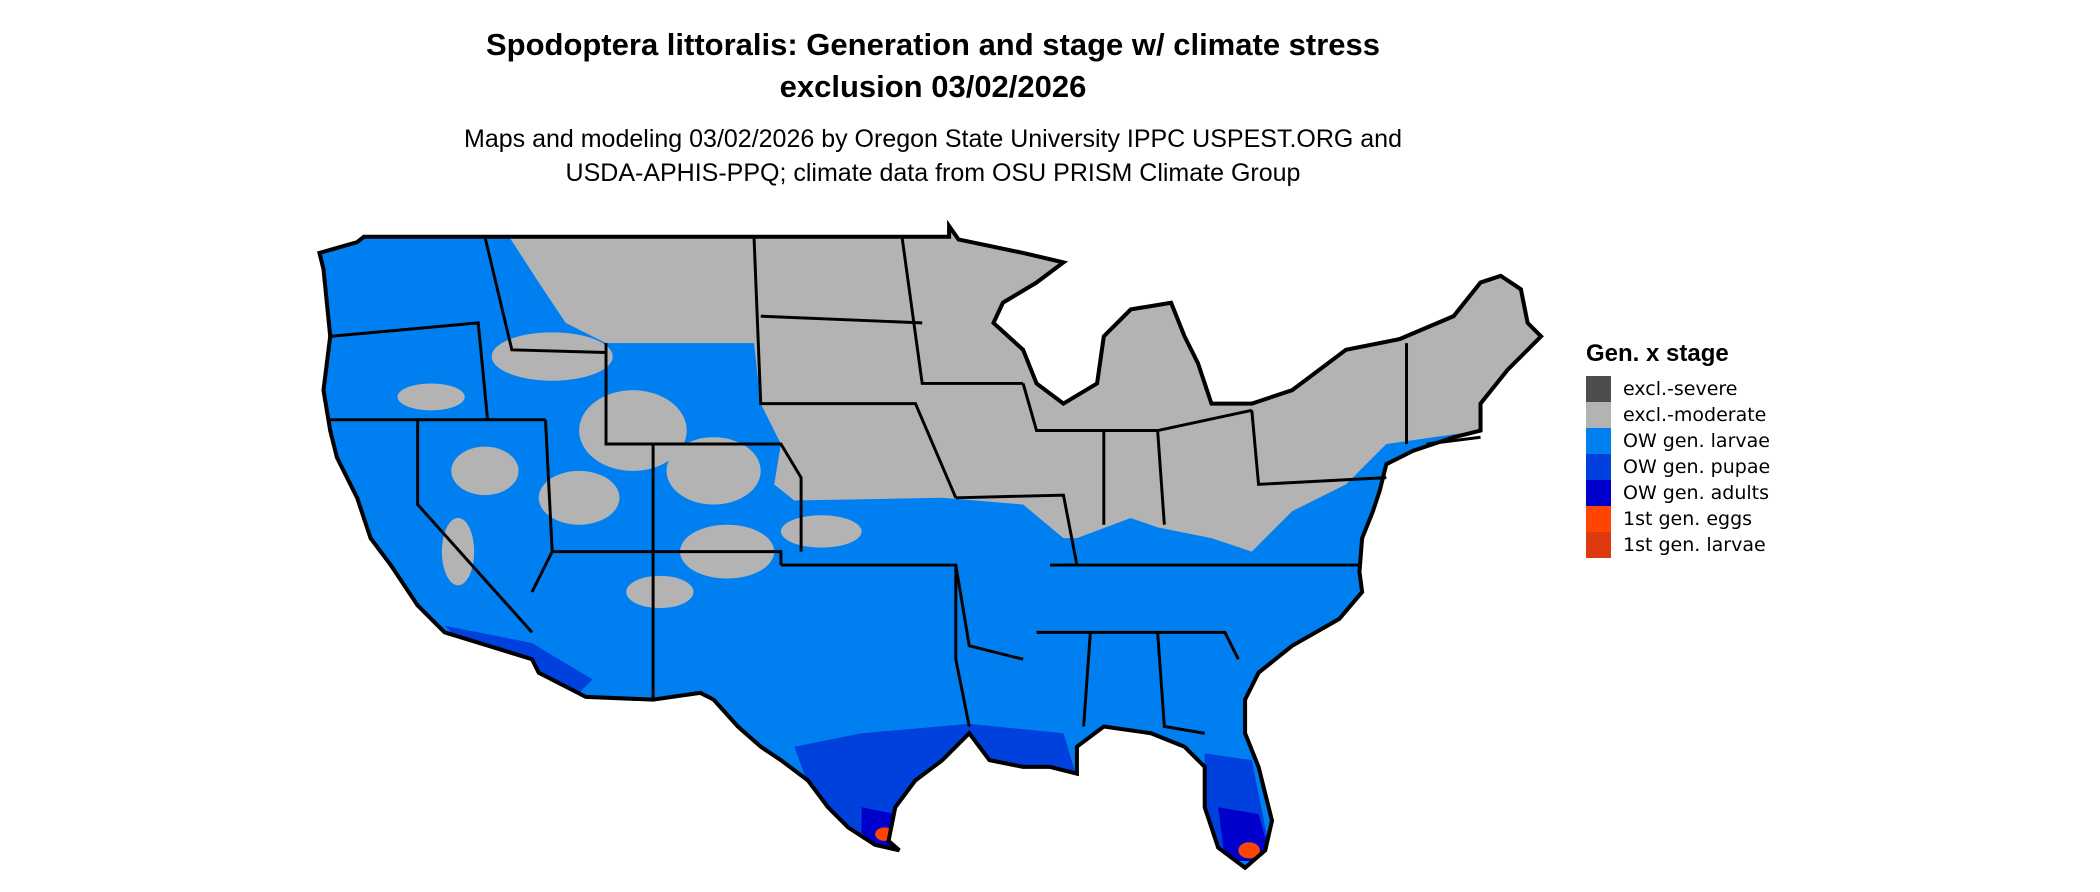 The height and width of the screenshot is (892, 2100). What do you see at coordinates (1067, 843) in the screenshot?
I see `region-1st-gen-eggs` at bounding box center [1067, 843].